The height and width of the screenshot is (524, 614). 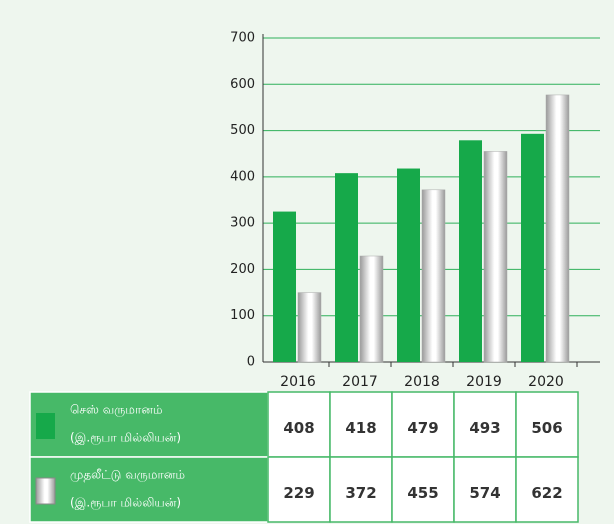 What do you see at coordinates (360, 428) in the screenshot?
I see `cell-value: 418` at bounding box center [360, 428].